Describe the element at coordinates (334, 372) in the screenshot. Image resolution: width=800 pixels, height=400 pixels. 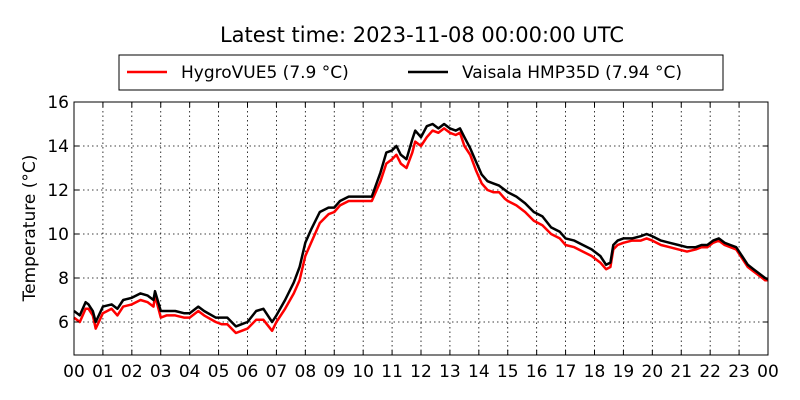
I see `x-tick-label: 09` at that location.